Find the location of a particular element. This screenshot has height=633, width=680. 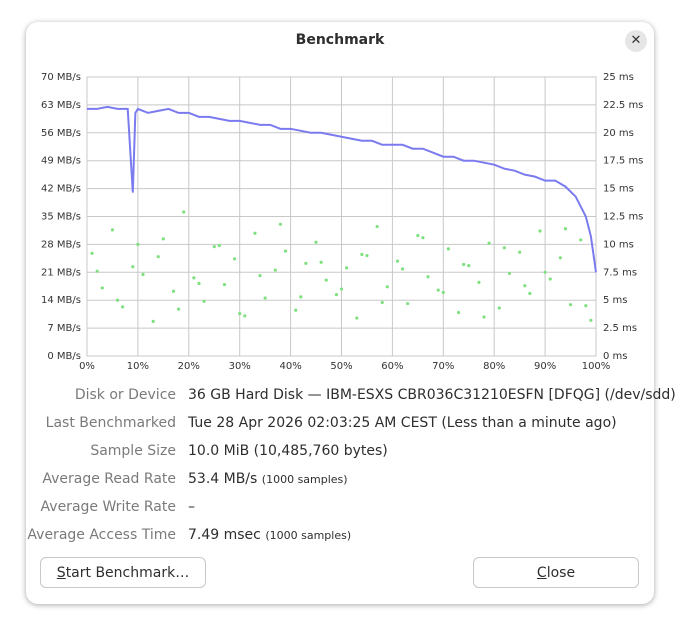

y-tick-label: 63 MB/s is located at coordinates (61, 105).